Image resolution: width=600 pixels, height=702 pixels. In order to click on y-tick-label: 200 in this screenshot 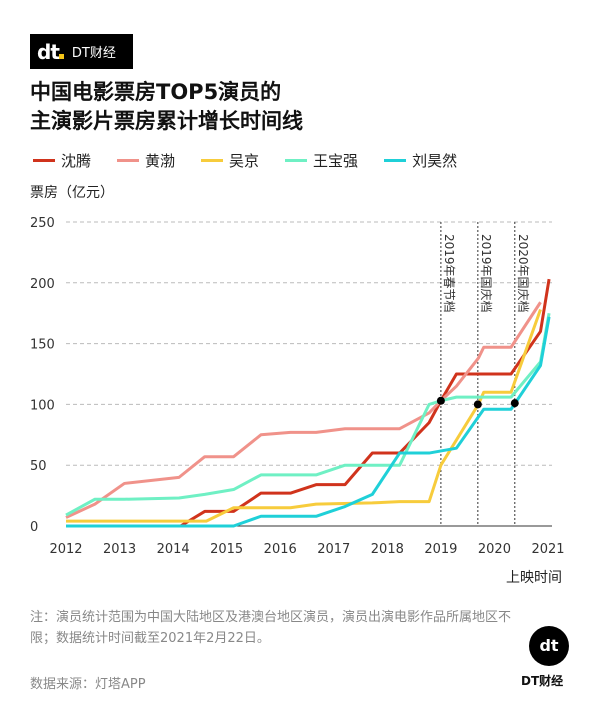, I will do `click(42, 284)`.